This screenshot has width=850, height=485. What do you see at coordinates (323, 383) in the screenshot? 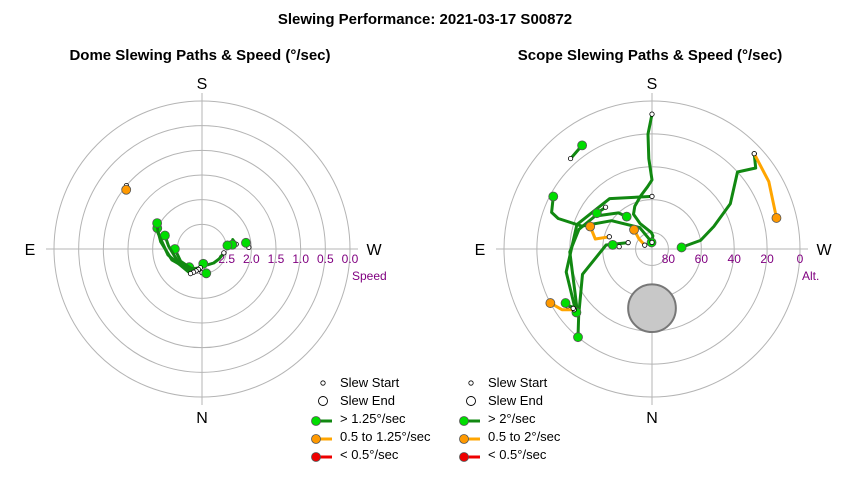
I see `dome-legend-start-marker` at bounding box center [323, 383].